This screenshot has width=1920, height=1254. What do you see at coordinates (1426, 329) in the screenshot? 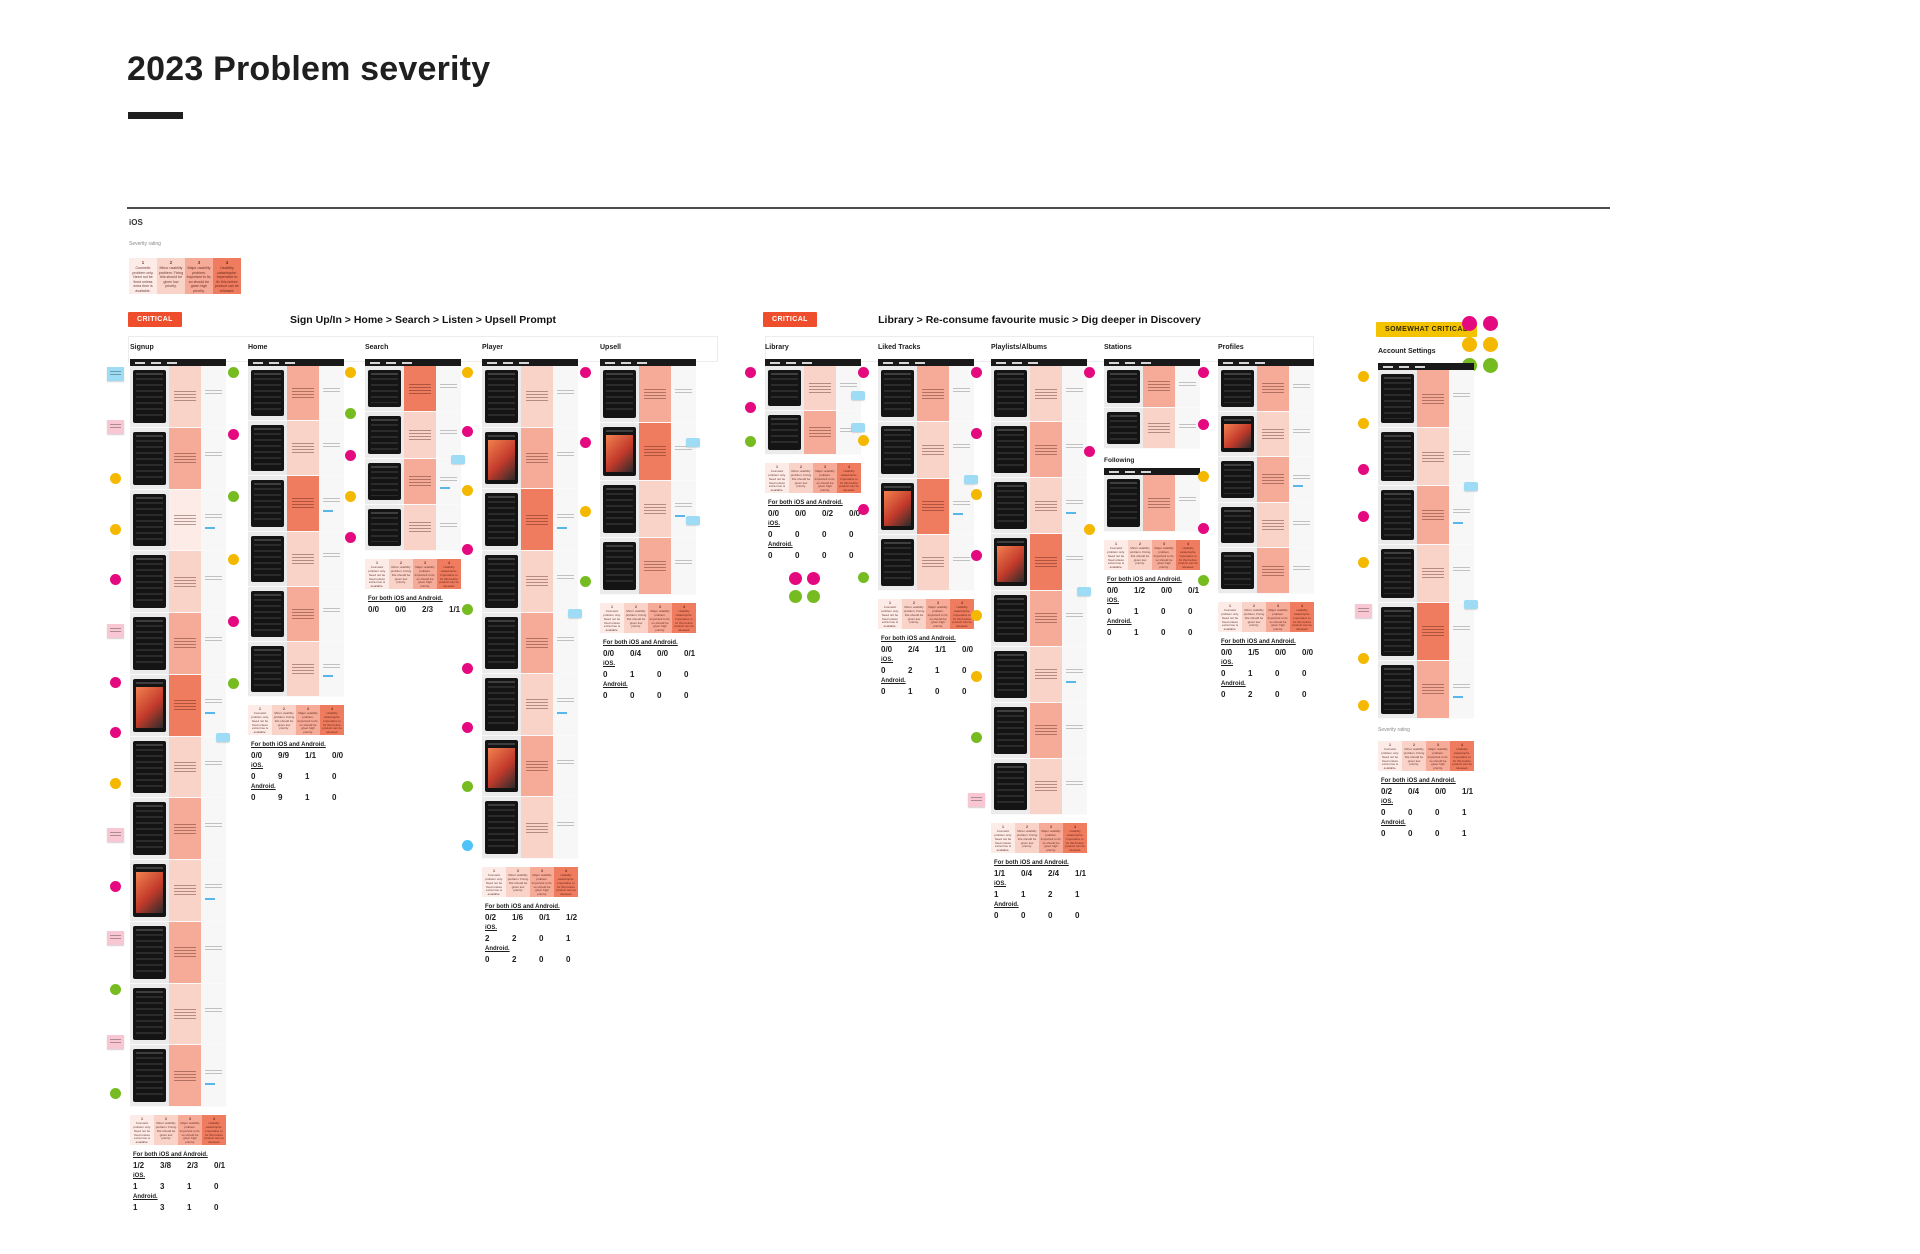
I see `section-badge-somewhat-critical-account: SOMEWHAT CRITICAL` at bounding box center [1426, 329].